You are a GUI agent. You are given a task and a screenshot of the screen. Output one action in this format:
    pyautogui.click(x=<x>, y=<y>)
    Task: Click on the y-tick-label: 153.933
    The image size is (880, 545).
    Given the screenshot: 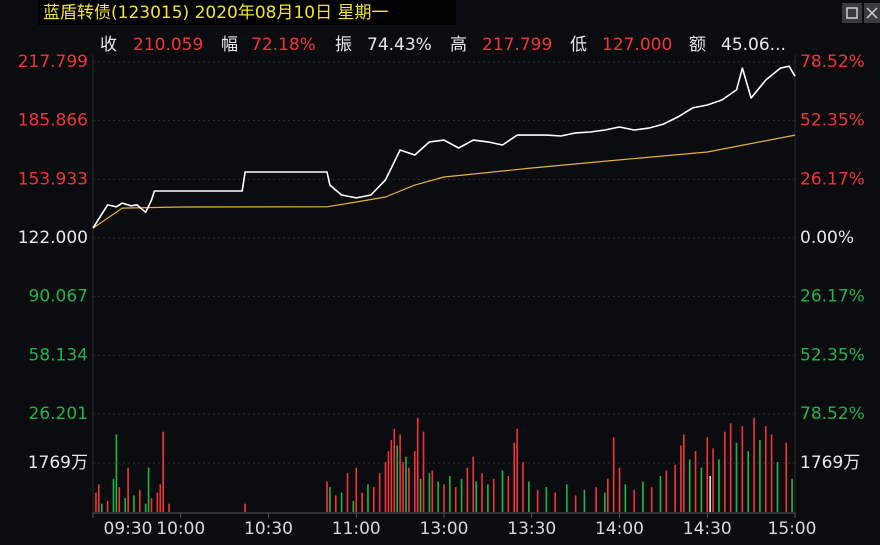 What is the action you would take?
    pyautogui.click(x=53, y=179)
    